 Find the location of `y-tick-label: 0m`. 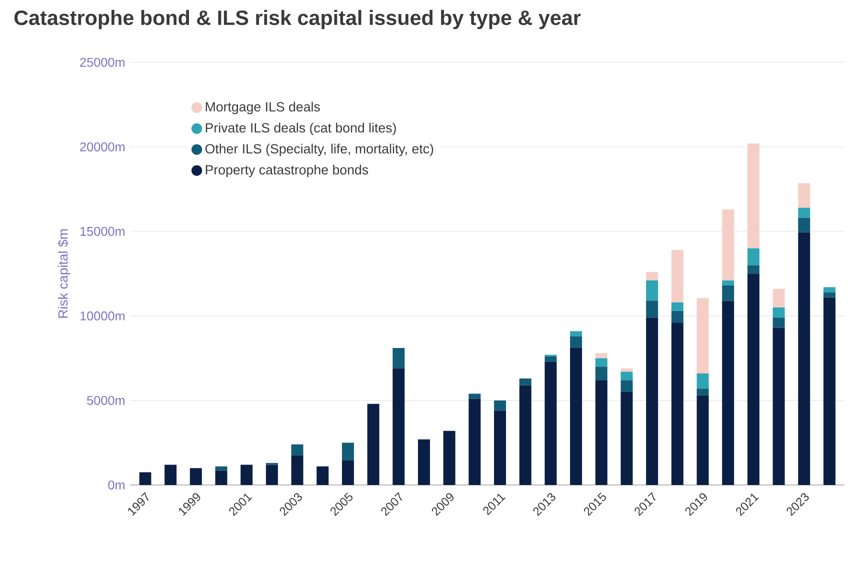

y-tick-label: 0m is located at coordinates (116, 485).